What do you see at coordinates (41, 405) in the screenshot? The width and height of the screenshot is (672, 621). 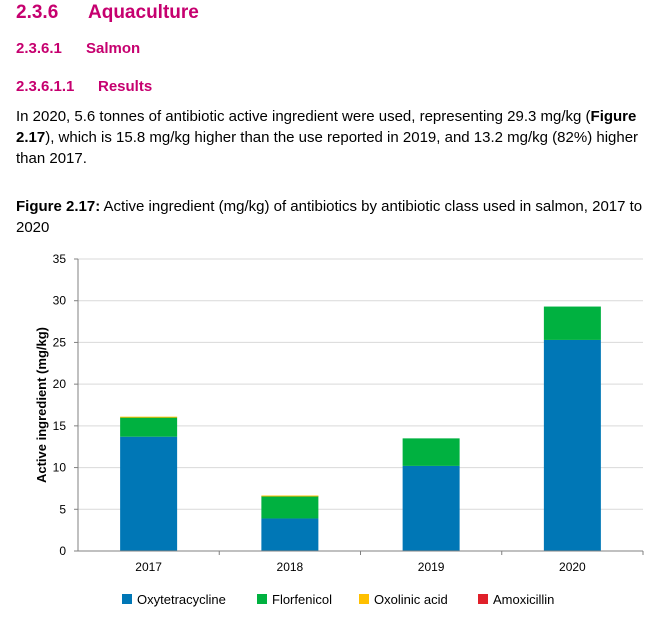 I see `y-axis-label: Active ingredient (mg/kg)` at bounding box center [41, 405].